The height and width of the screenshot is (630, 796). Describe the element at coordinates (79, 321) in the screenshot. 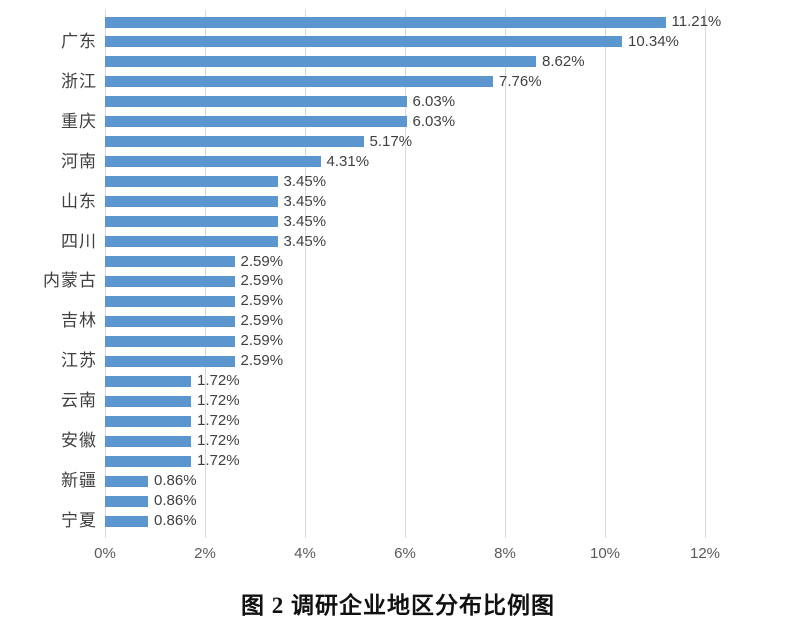

I see `category-label: 吉林` at that location.